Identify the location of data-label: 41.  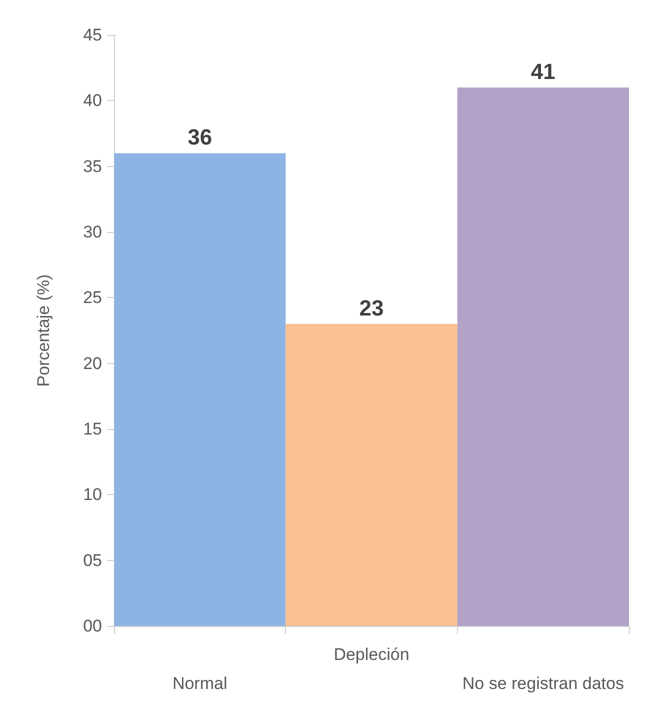
(543, 71).